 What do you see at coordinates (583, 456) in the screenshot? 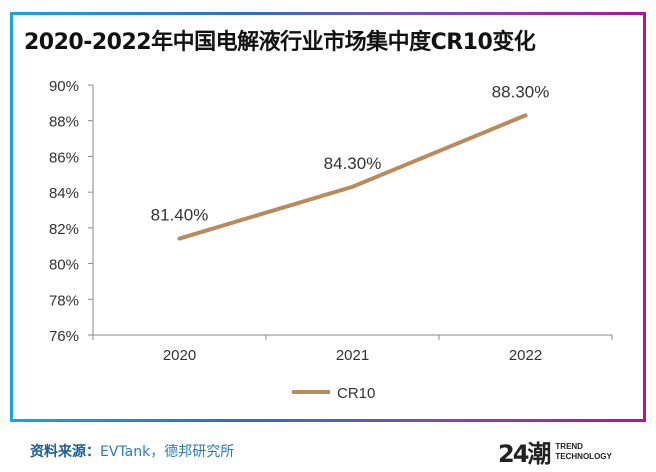
I see `logo-line2: TECHNOLOGY` at bounding box center [583, 456].